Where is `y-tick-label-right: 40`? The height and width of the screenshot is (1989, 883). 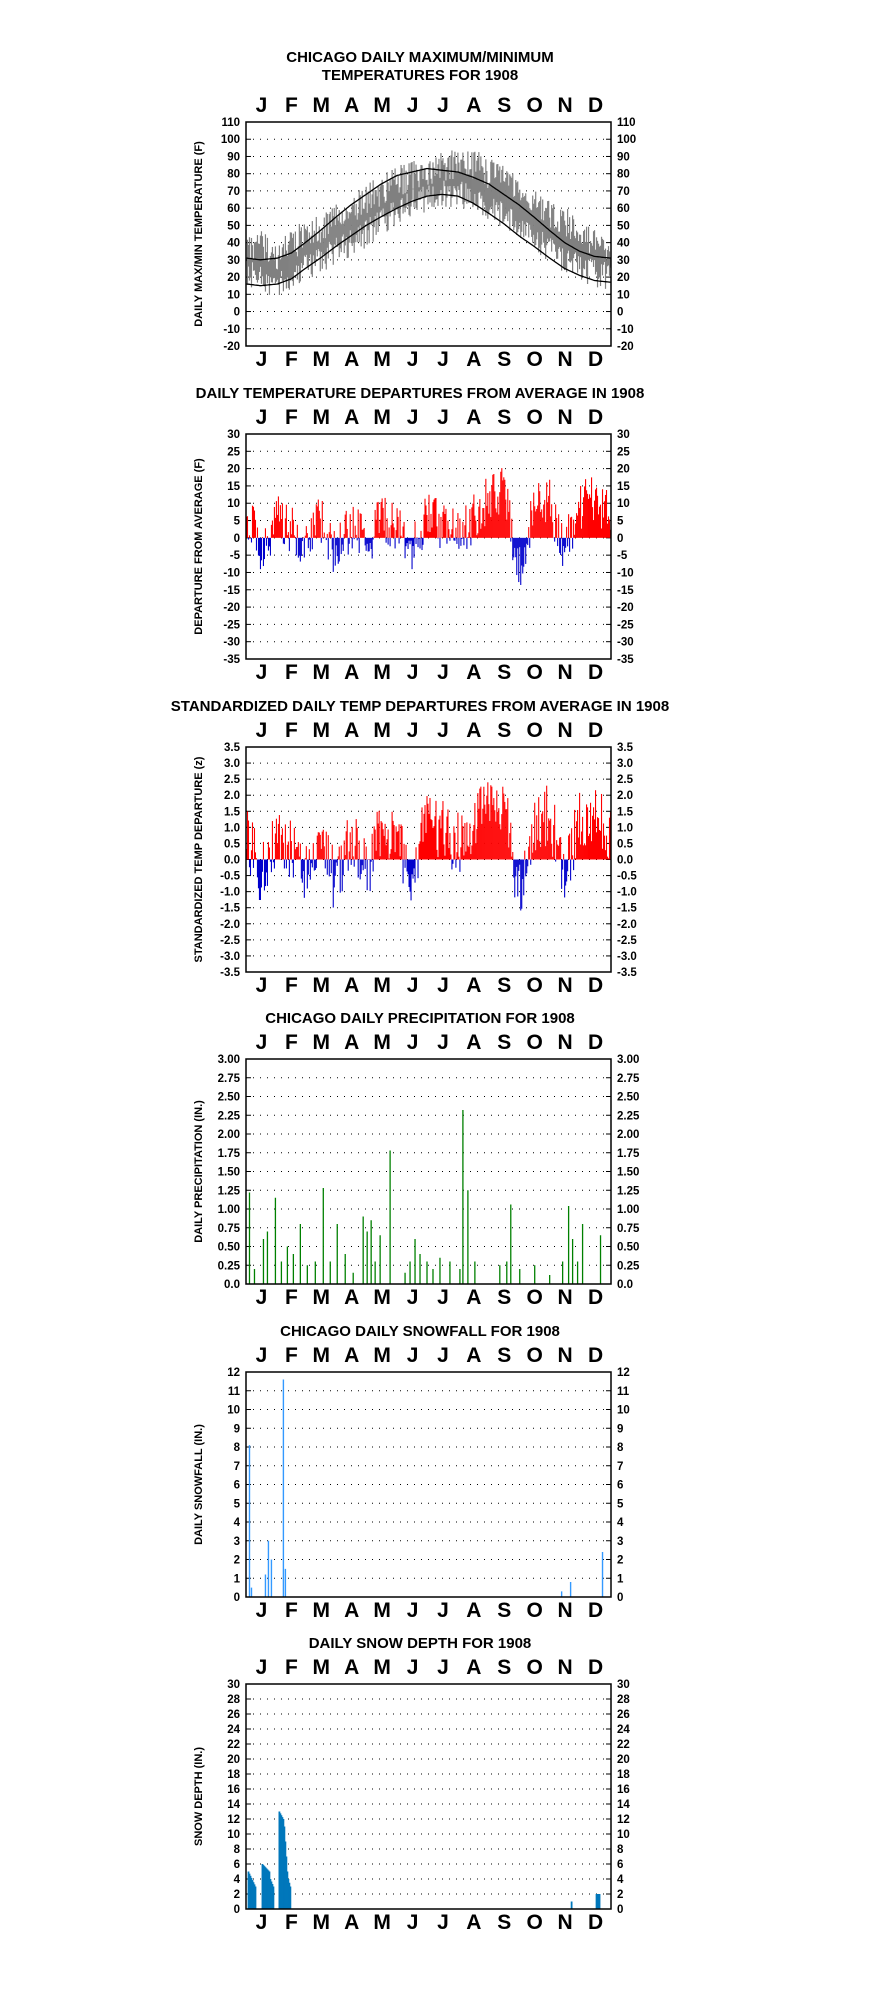
y-tick-label-right: 40 is located at coordinates (623, 244).